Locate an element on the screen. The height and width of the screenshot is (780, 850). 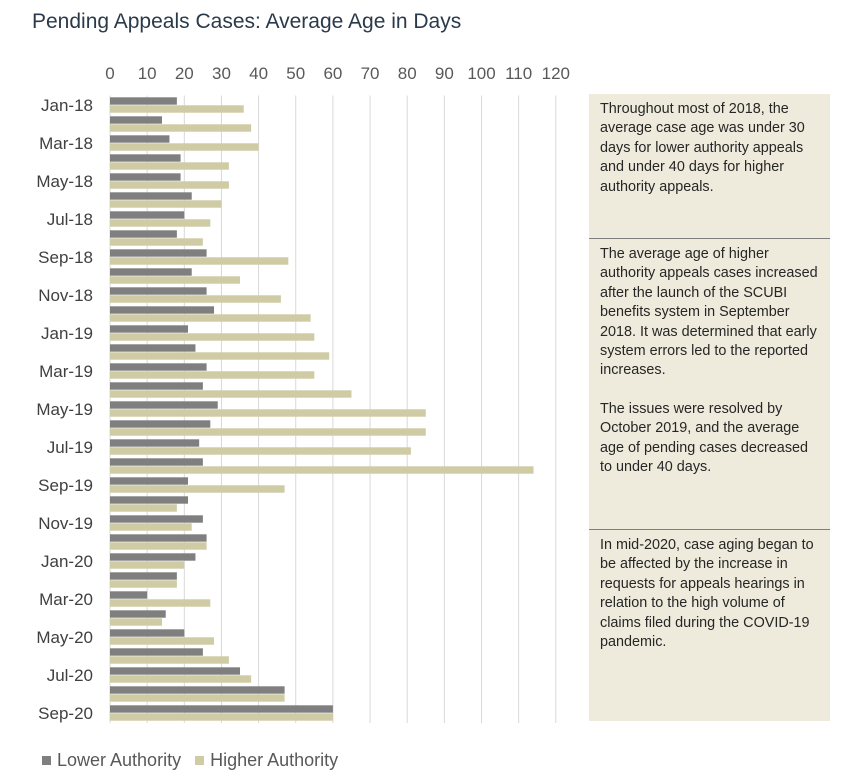
legend-swatch-lower is located at coordinates (46, 760).